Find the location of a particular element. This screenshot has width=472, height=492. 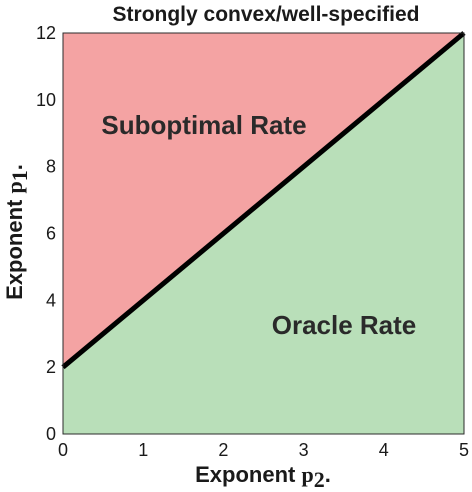

x-axis-label: Exponent p2. is located at coordinates (263, 477).